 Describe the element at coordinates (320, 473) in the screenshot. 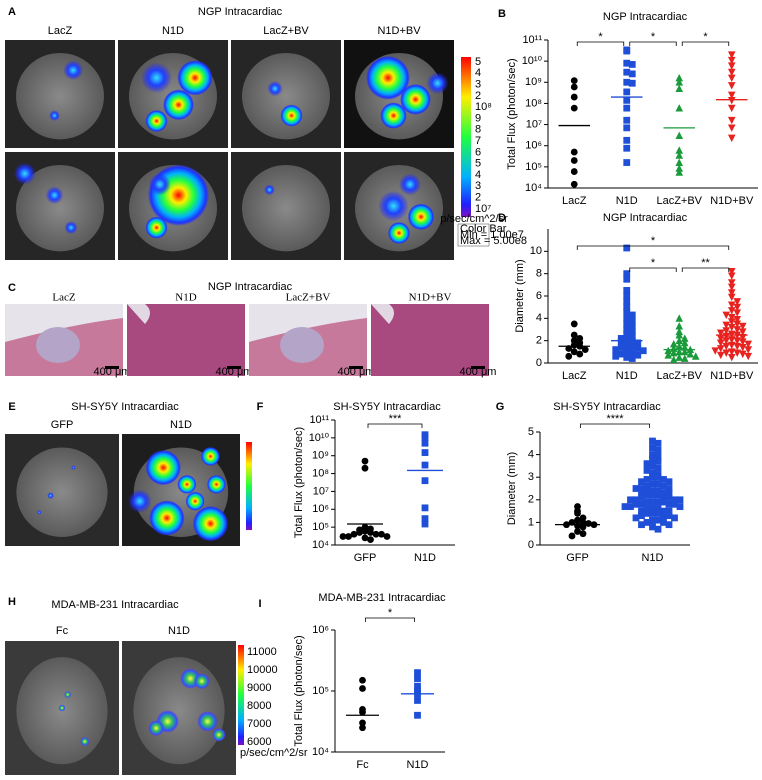

I see `y-tick-label: 10⁸` at that location.